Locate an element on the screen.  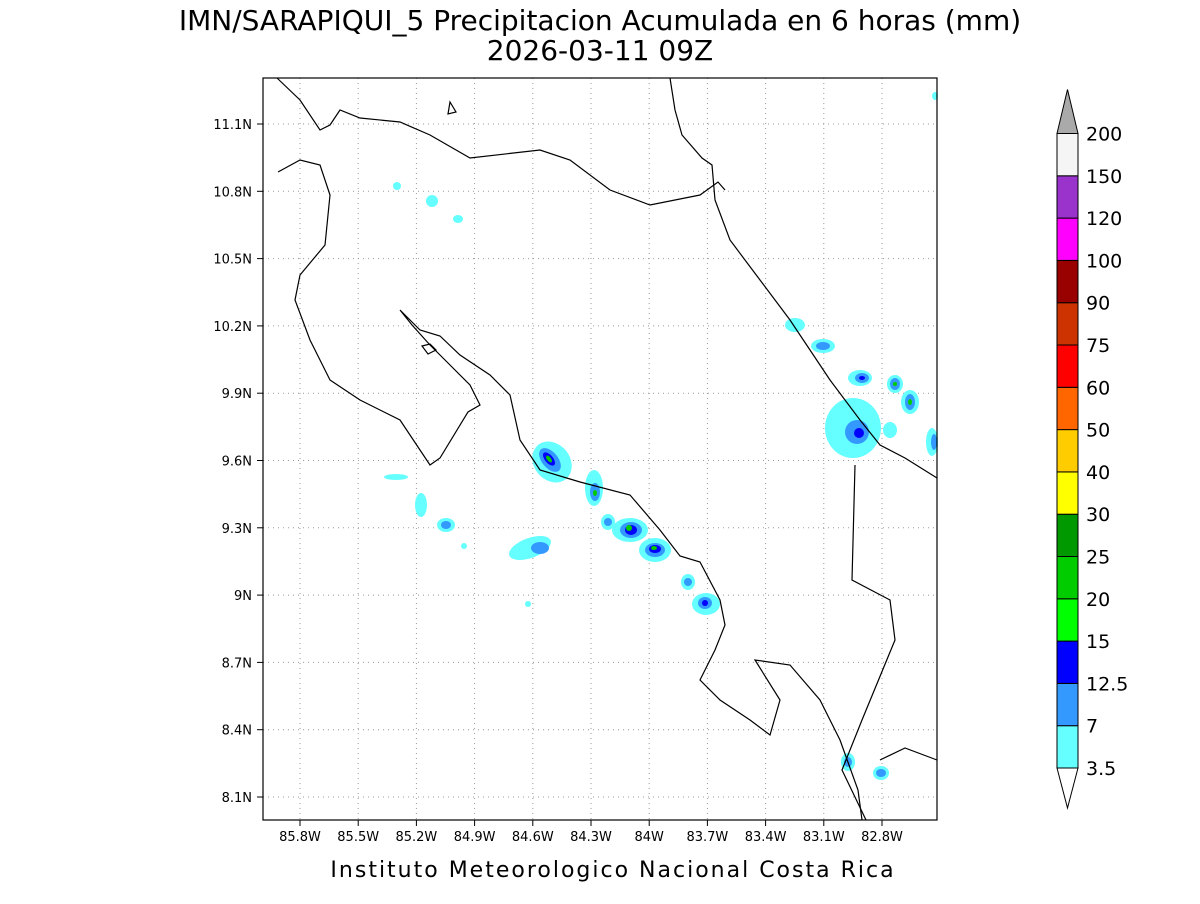
lat-tick-label: 9N is located at coordinates (243, 596).